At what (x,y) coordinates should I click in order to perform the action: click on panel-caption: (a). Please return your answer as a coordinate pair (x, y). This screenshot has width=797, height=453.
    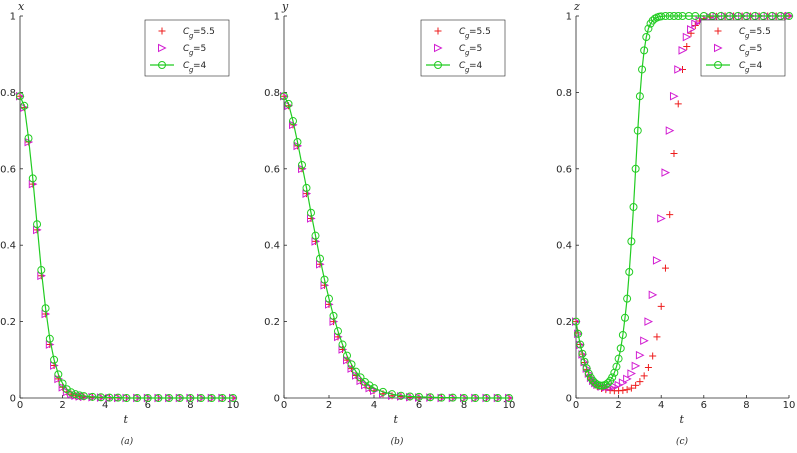
    Looking at the image, I should click on (127, 441).